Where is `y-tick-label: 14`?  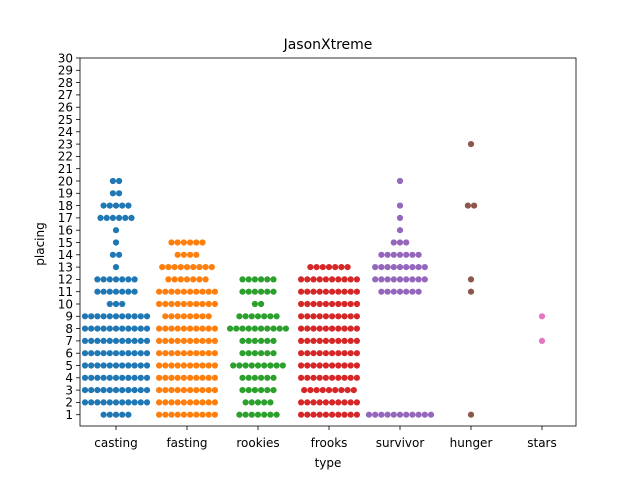
y-tick-label: 14 is located at coordinates (65, 255).